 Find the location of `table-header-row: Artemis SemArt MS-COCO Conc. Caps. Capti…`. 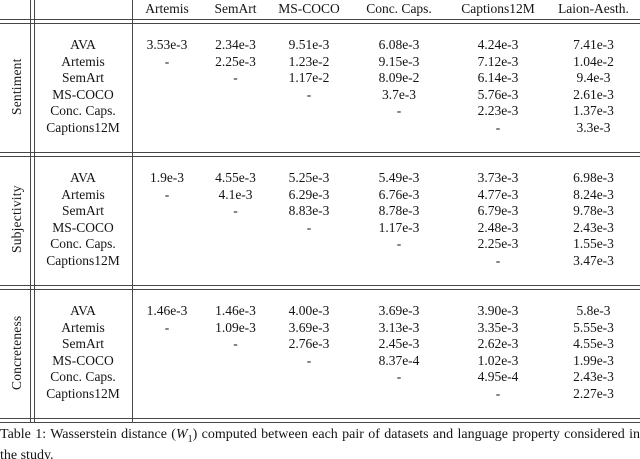

table-header-row: Artemis SemArt MS-COCO Conc. Caps. Capti… is located at coordinates (386, 9).